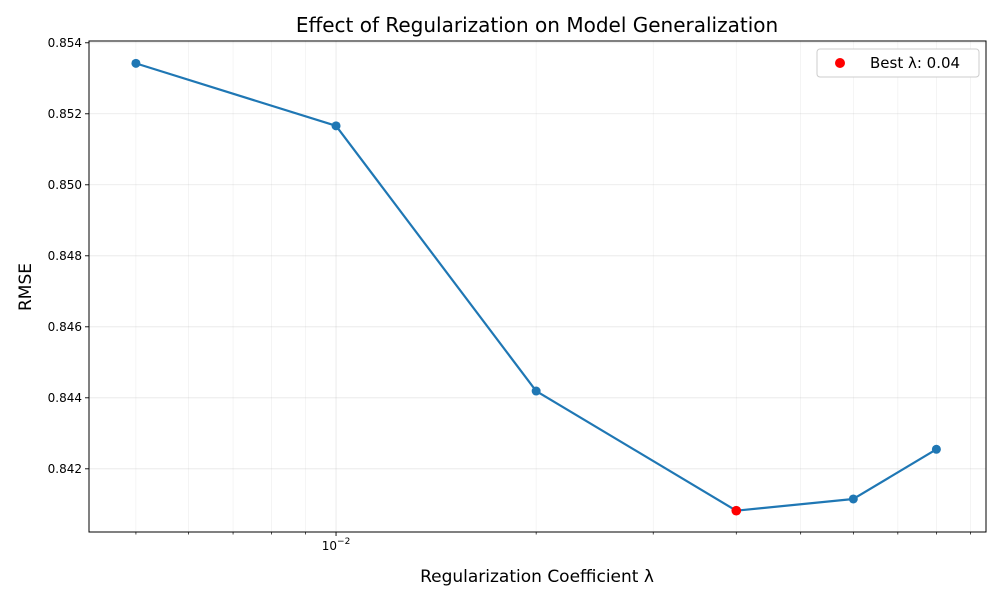 The height and width of the screenshot is (600, 1000). Describe the element at coordinates (65, 256) in the screenshot. I see `y-tick-label: 0.848` at that location.